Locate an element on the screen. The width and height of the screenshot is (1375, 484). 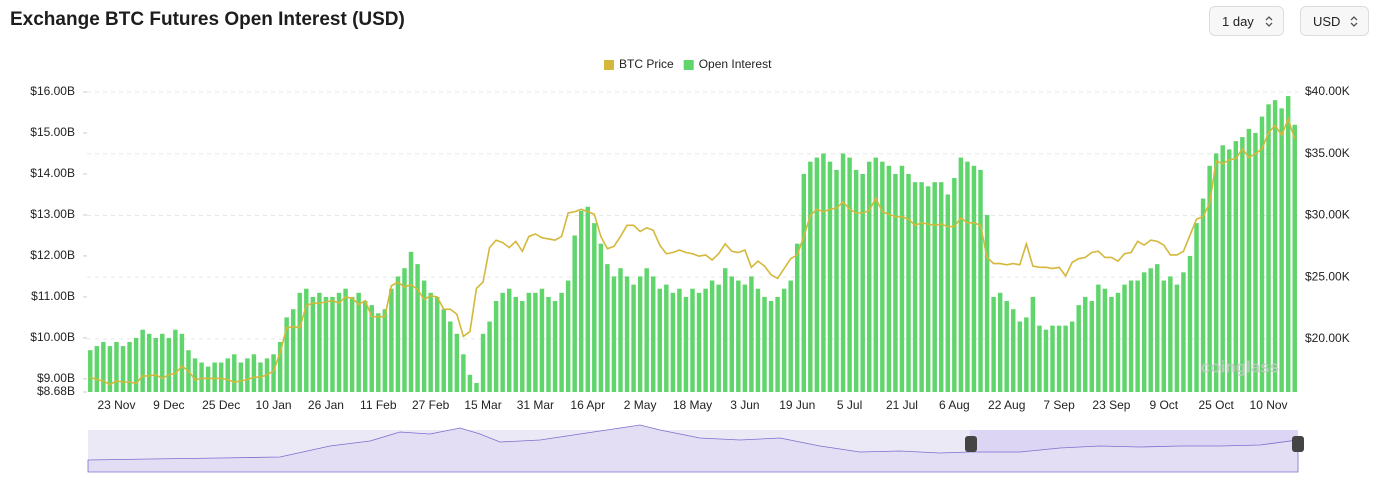
x-tick-label: 9 Dec is located at coordinates (168, 405).